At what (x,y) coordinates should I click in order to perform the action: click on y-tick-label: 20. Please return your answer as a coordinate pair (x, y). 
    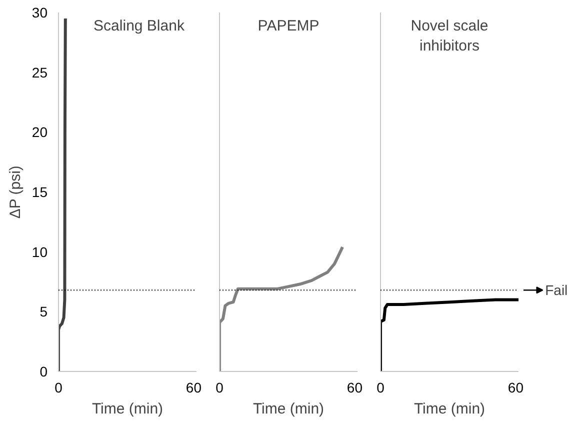
    Looking at the image, I should click on (40, 132).